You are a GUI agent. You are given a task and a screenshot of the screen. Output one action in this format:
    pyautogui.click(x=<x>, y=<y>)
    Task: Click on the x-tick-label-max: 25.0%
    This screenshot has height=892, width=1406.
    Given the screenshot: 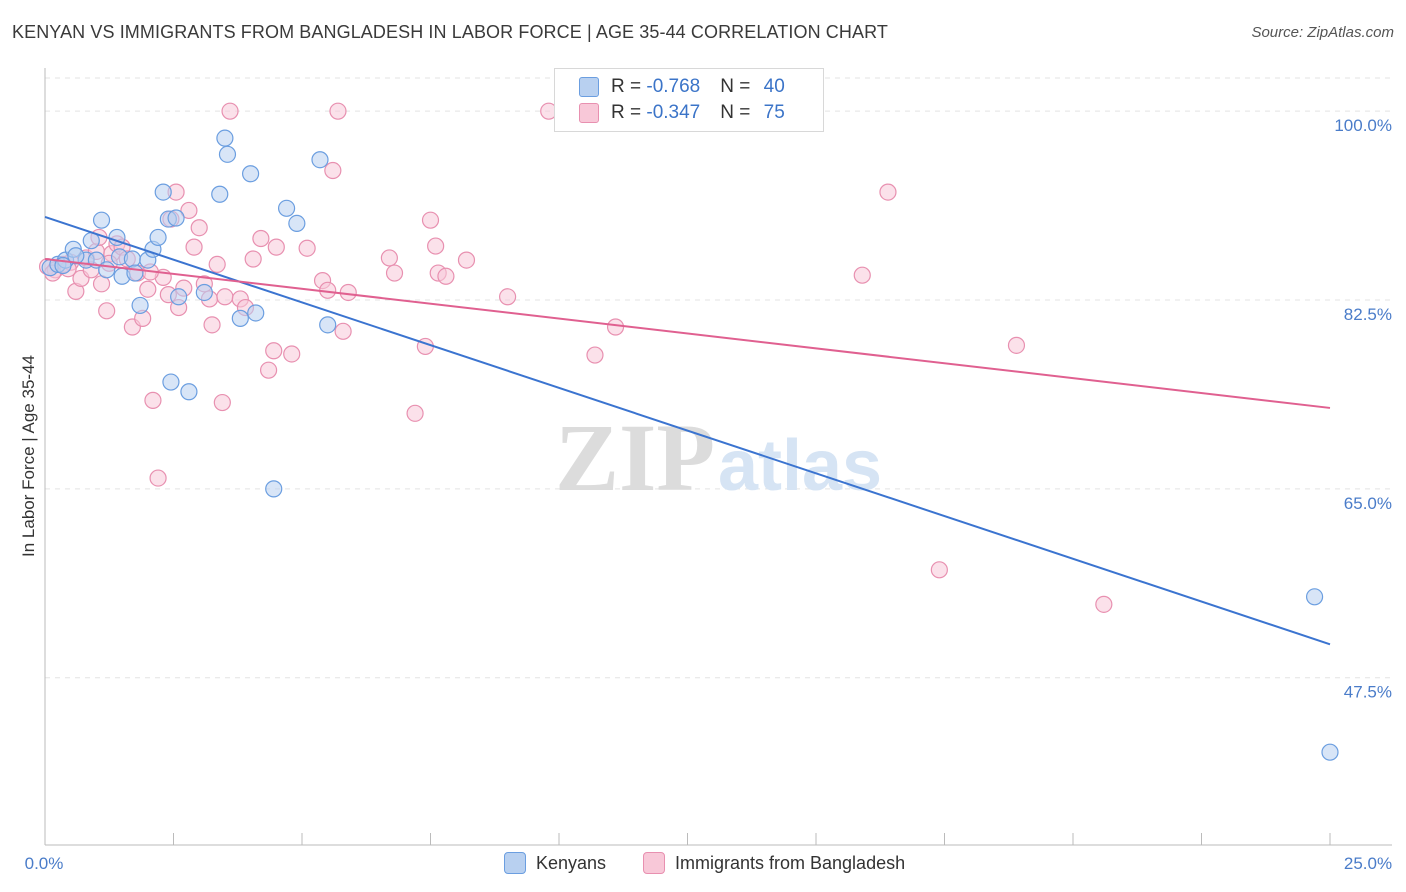 What is the action you would take?
    pyautogui.click(x=1368, y=863)
    